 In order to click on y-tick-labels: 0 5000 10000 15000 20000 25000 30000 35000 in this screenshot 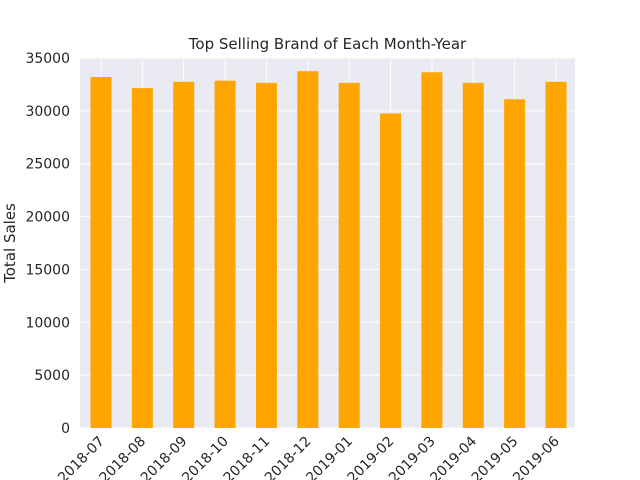, I will do `click(47, 244)`.